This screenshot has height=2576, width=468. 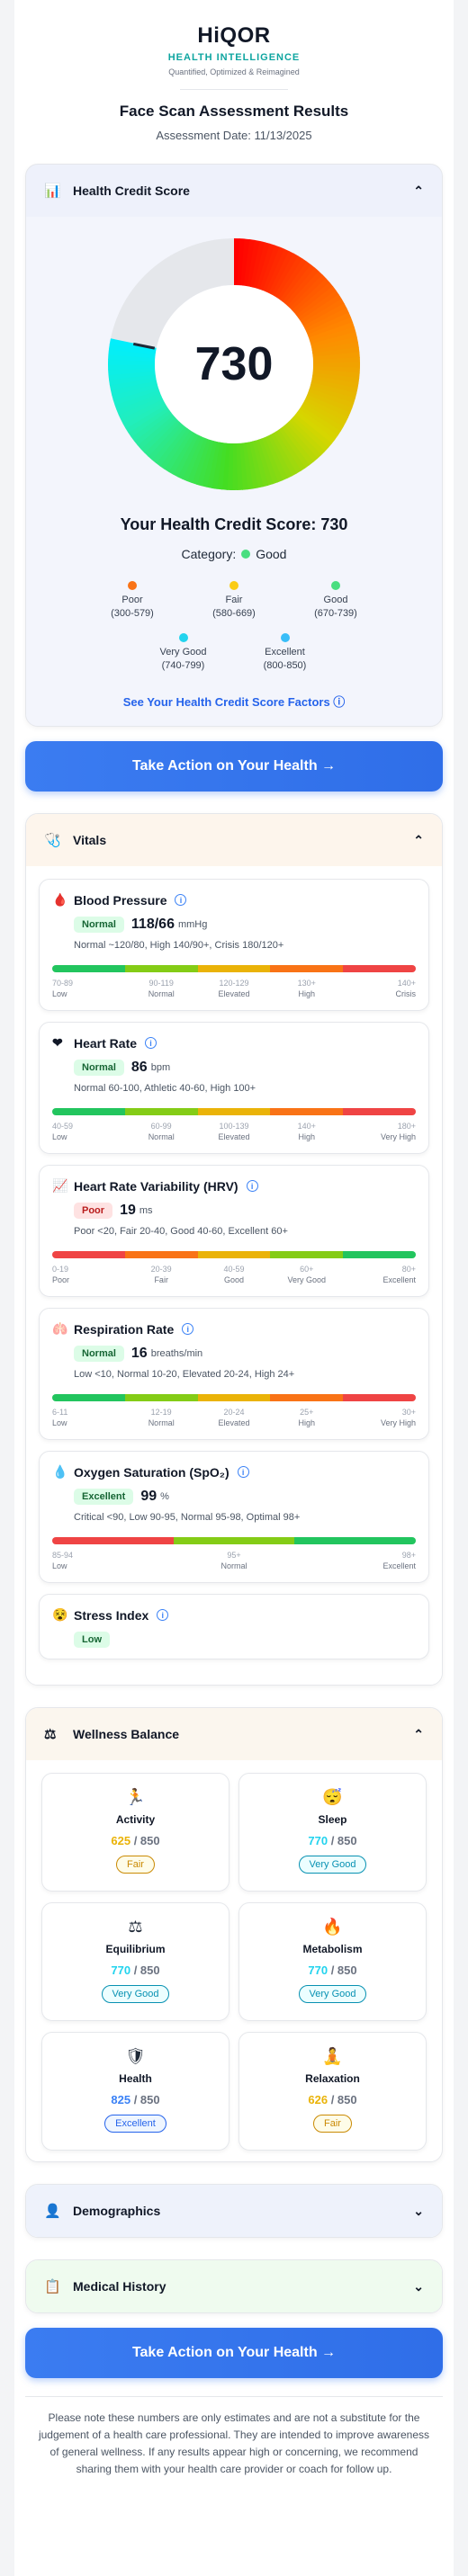 I want to click on medical-history-card: 📋 Medical History ⌄, so click(x=234, y=2286).